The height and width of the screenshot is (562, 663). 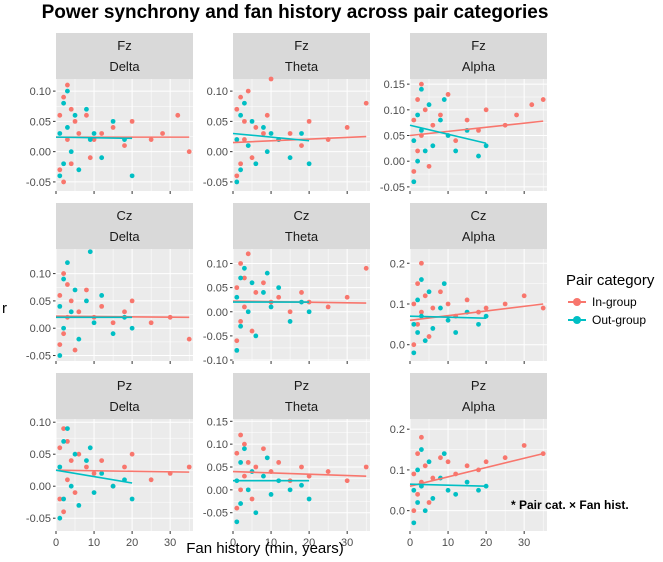 What do you see at coordinates (40, 487) in the screenshot?
I see `panel-pz-delta-tick-label-y: 0.00` at bounding box center [40, 487].